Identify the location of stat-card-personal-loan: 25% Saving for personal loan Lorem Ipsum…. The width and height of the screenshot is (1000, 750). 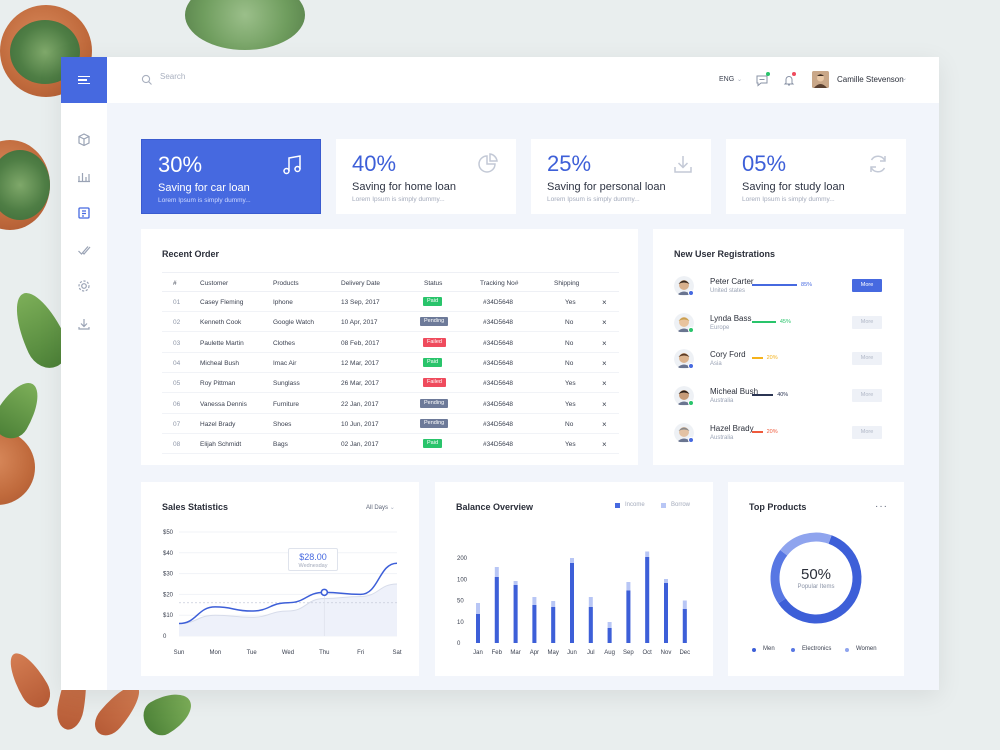
(621, 176).